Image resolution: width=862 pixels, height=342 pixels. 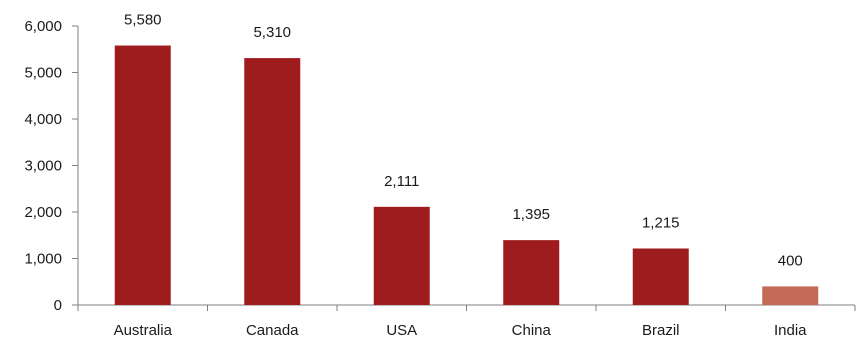 What do you see at coordinates (43, 166) in the screenshot?
I see `y-tick-label: 3,000` at bounding box center [43, 166].